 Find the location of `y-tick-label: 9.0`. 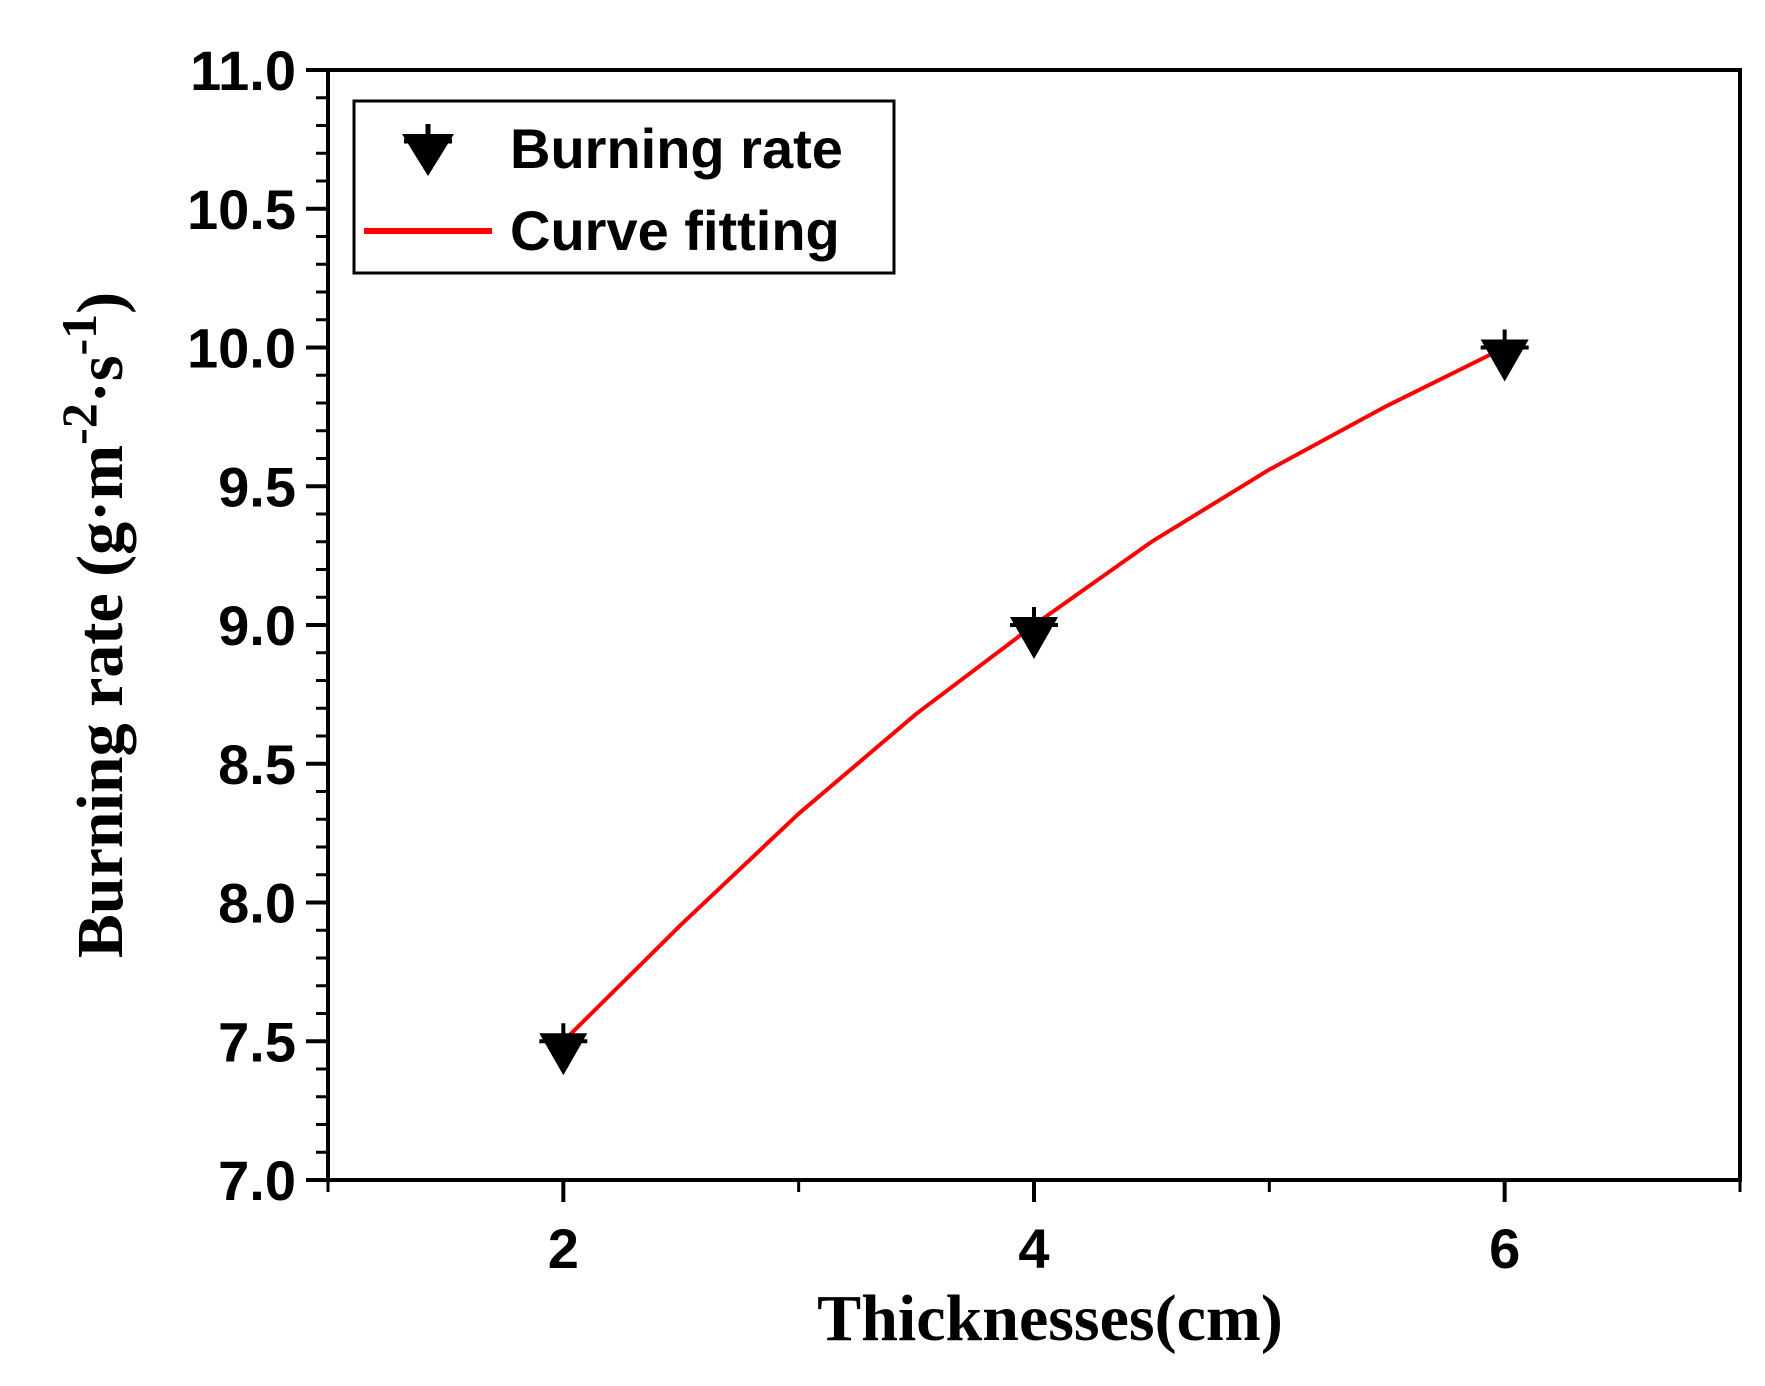

y-tick-label: 9.0 is located at coordinates (257, 625).